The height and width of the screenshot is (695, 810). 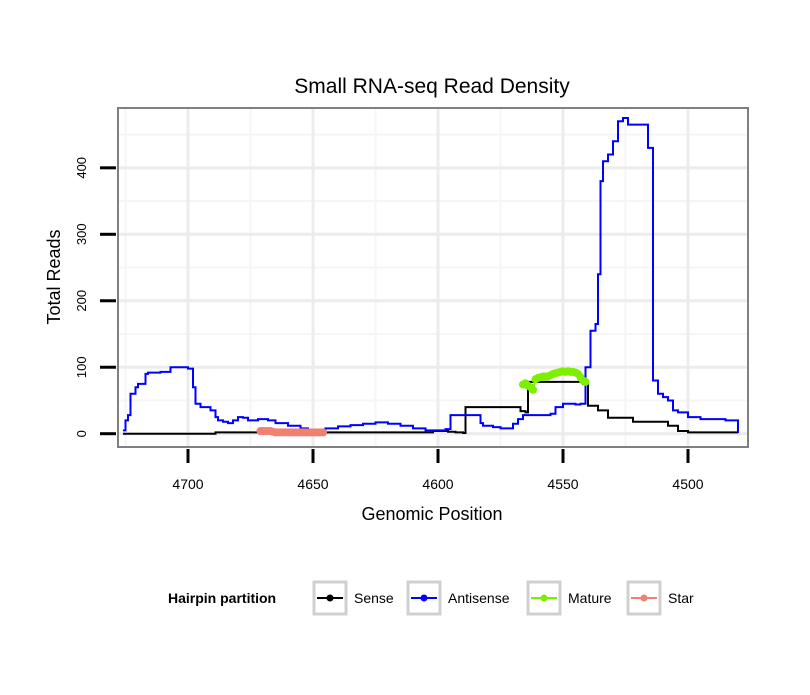 I want to click on y-tick-label: 100, so click(x=81, y=367).